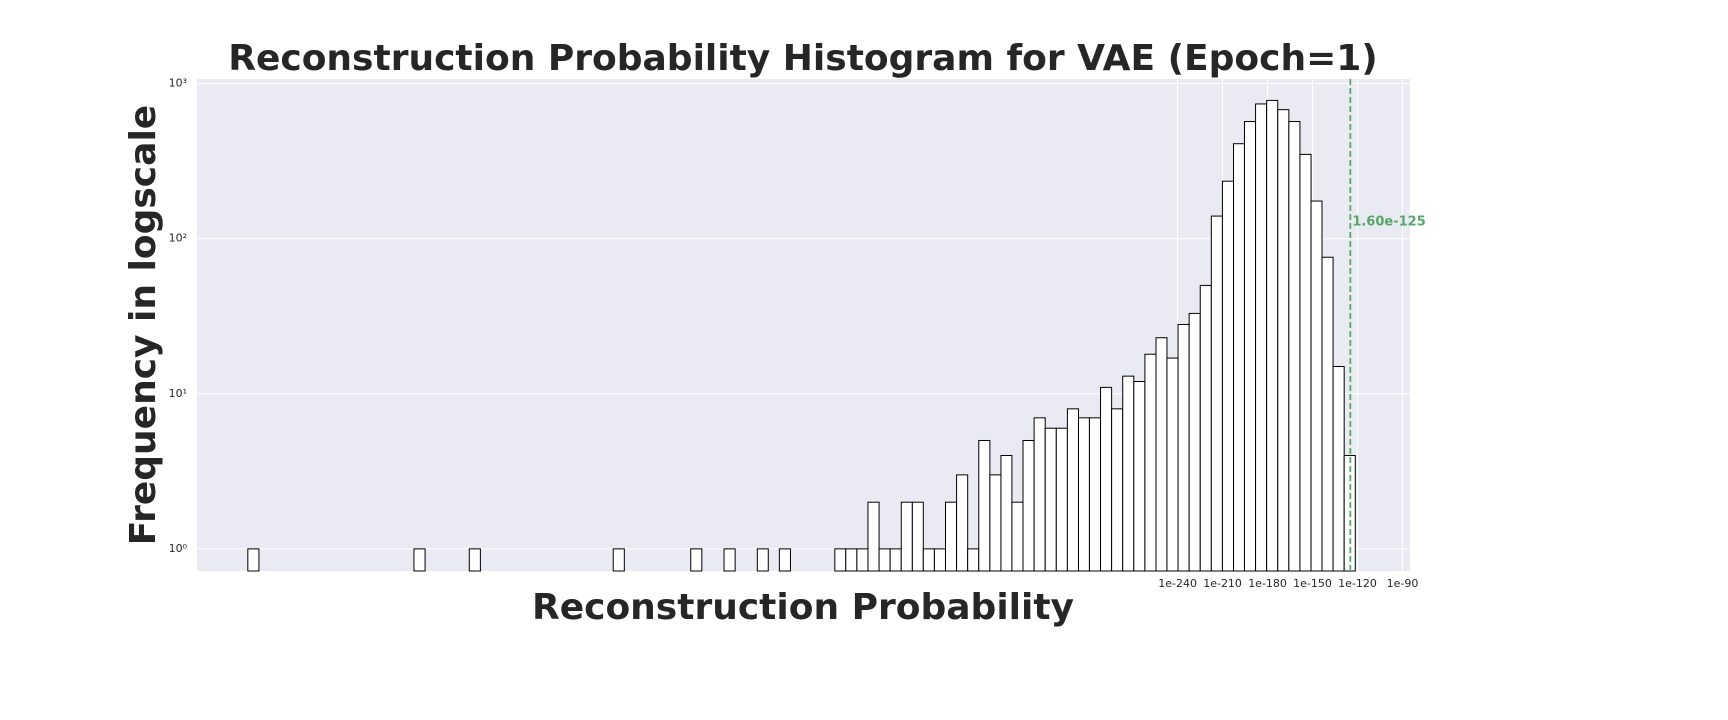 This screenshot has height=720, width=1728. Describe the element at coordinates (1222, 583) in the screenshot. I see `x-tick-label: 1e-210` at that location.